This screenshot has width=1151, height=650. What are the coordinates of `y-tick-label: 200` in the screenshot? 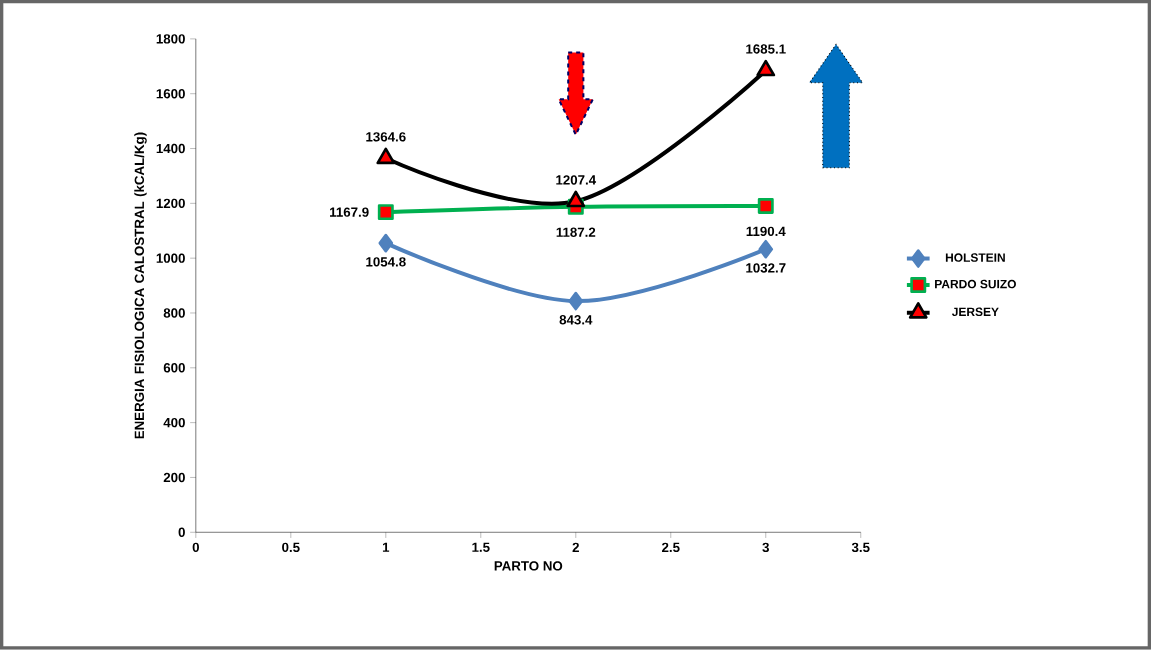 It's located at (174, 477).